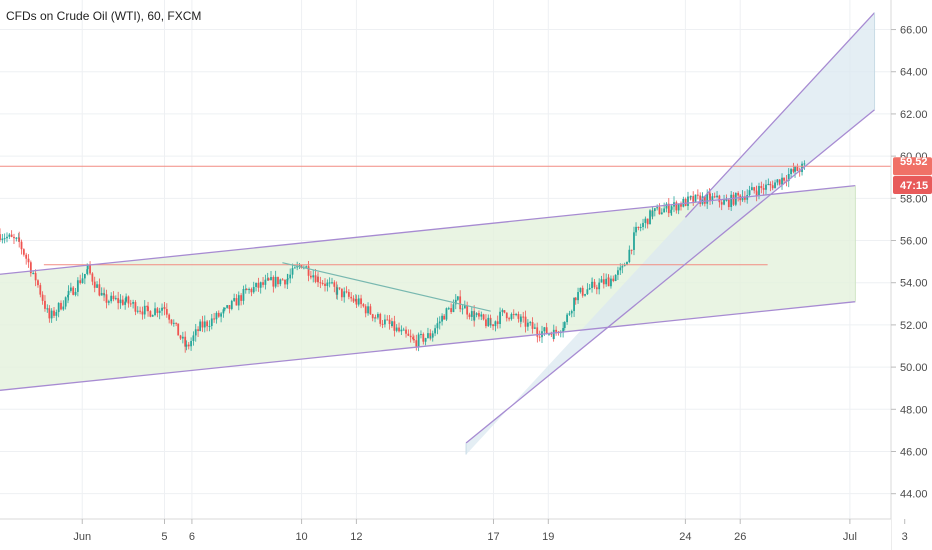 The height and width of the screenshot is (550, 932). Describe the element at coordinates (914, 115) in the screenshot. I see `price-tick-label: 62.00` at that location.